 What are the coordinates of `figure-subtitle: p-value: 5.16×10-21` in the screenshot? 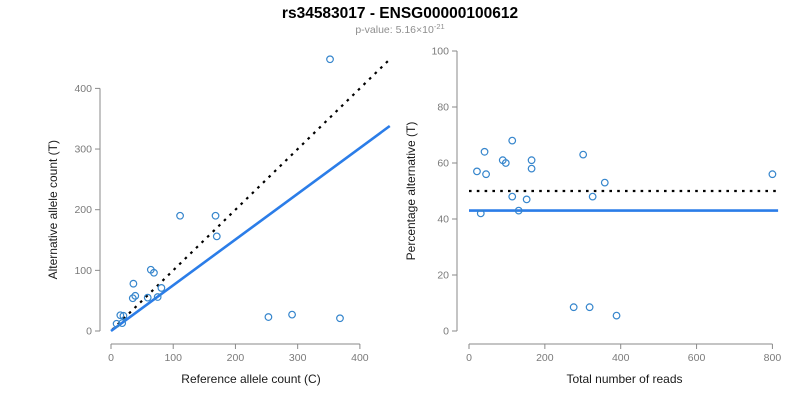 It's located at (400, 29).